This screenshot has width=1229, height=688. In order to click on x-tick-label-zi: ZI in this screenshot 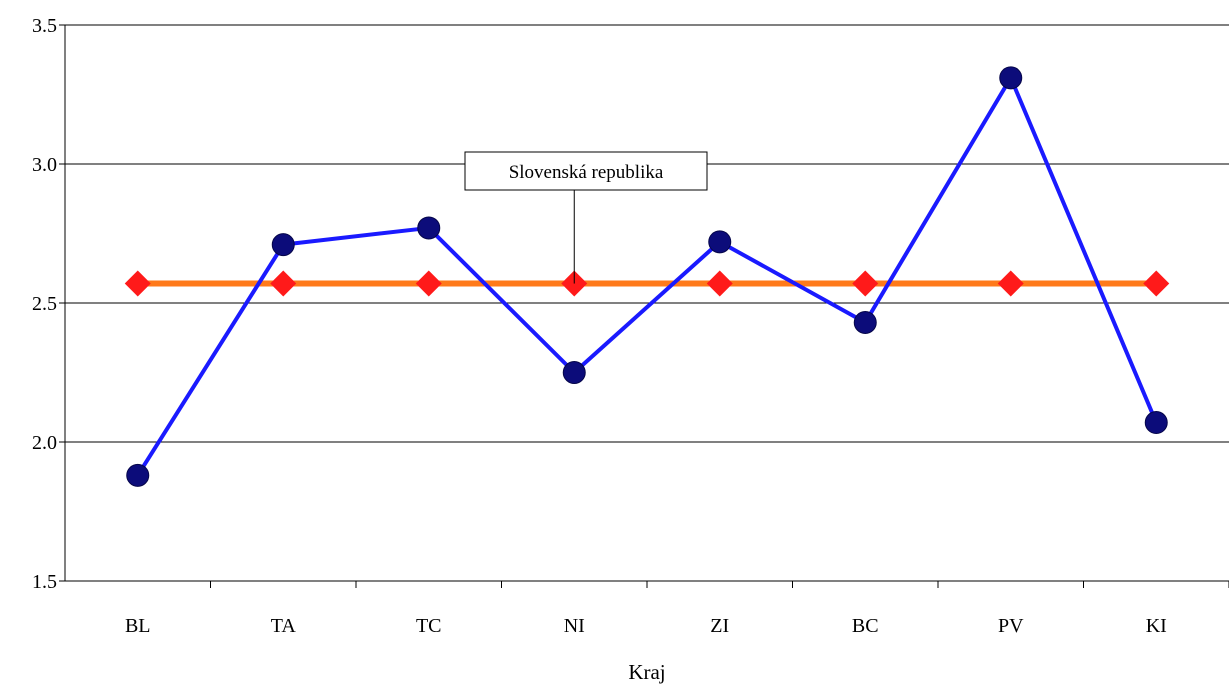, I will do `click(719, 626)`.